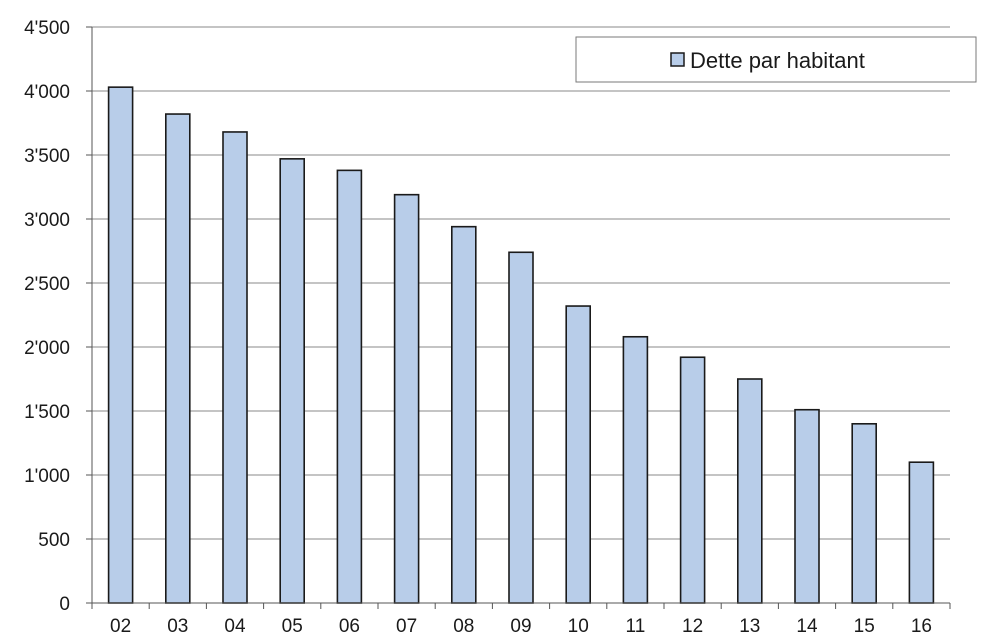  I want to click on x-tick-label: 05, so click(292, 626).